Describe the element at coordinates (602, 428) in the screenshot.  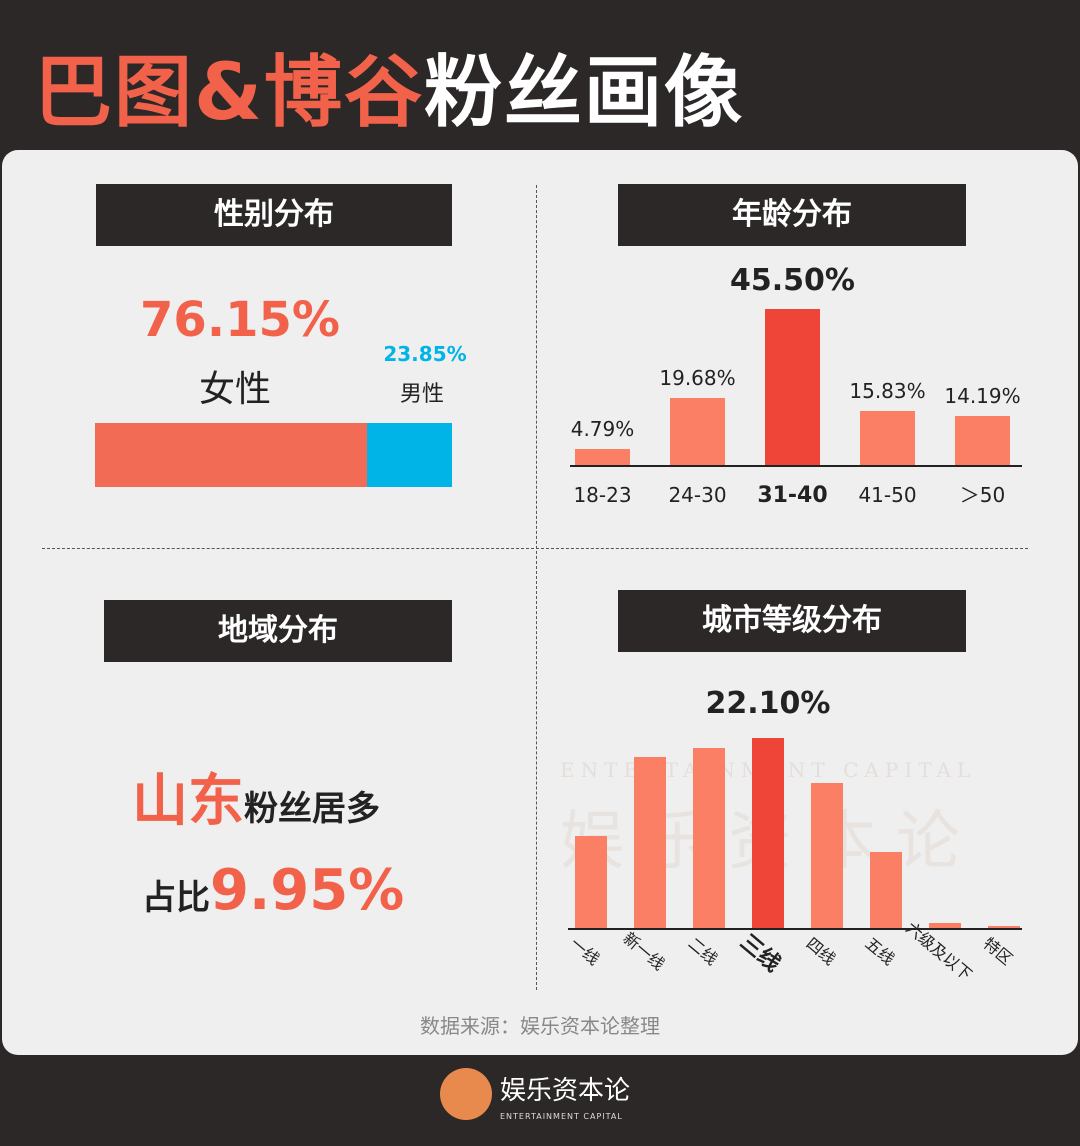
I see `age-value-label: 4.79%` at that location.